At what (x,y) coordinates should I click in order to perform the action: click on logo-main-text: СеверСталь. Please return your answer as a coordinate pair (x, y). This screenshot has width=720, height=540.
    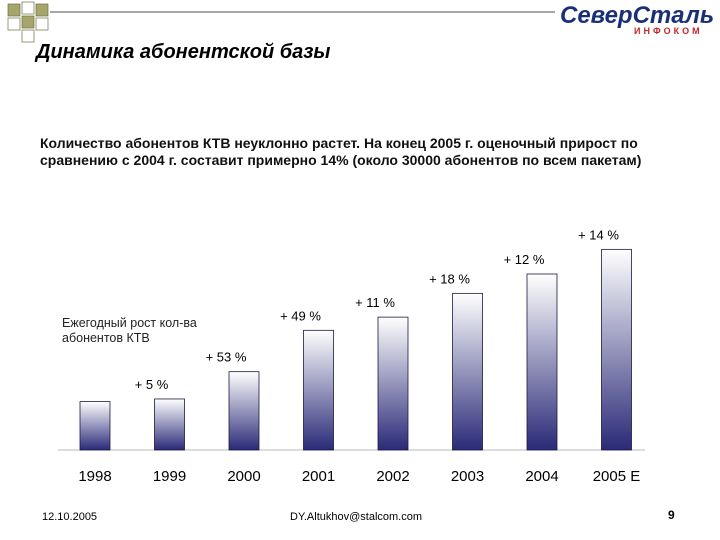
    Looking at the image, I should click on (637, 15).